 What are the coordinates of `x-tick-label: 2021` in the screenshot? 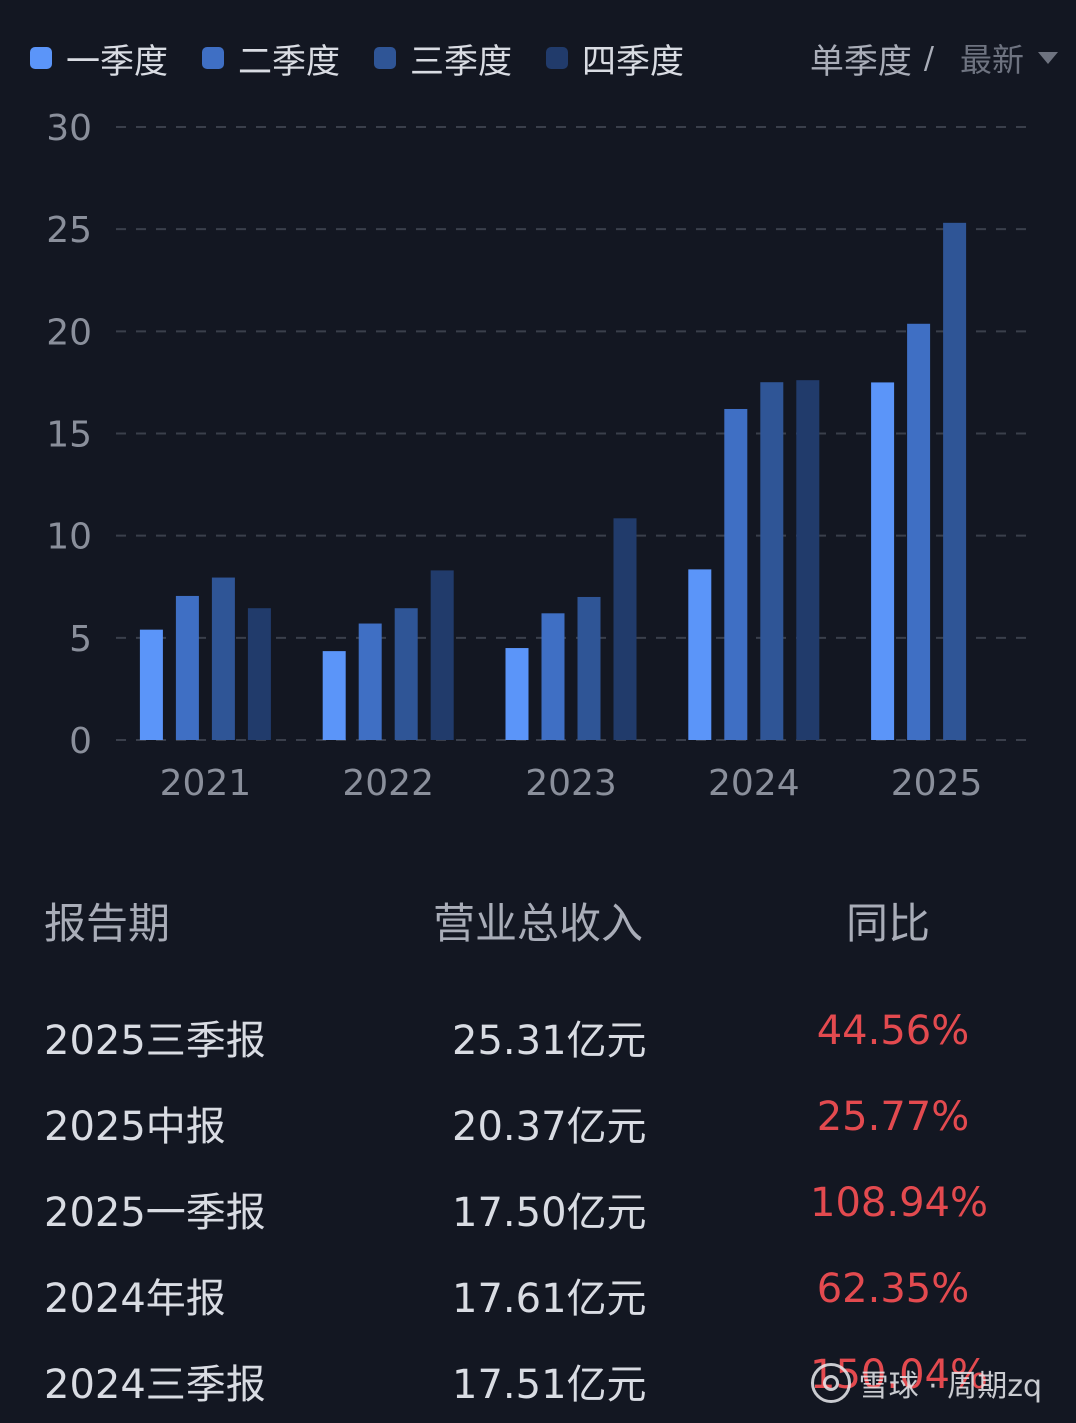 It's located at (206, 783).